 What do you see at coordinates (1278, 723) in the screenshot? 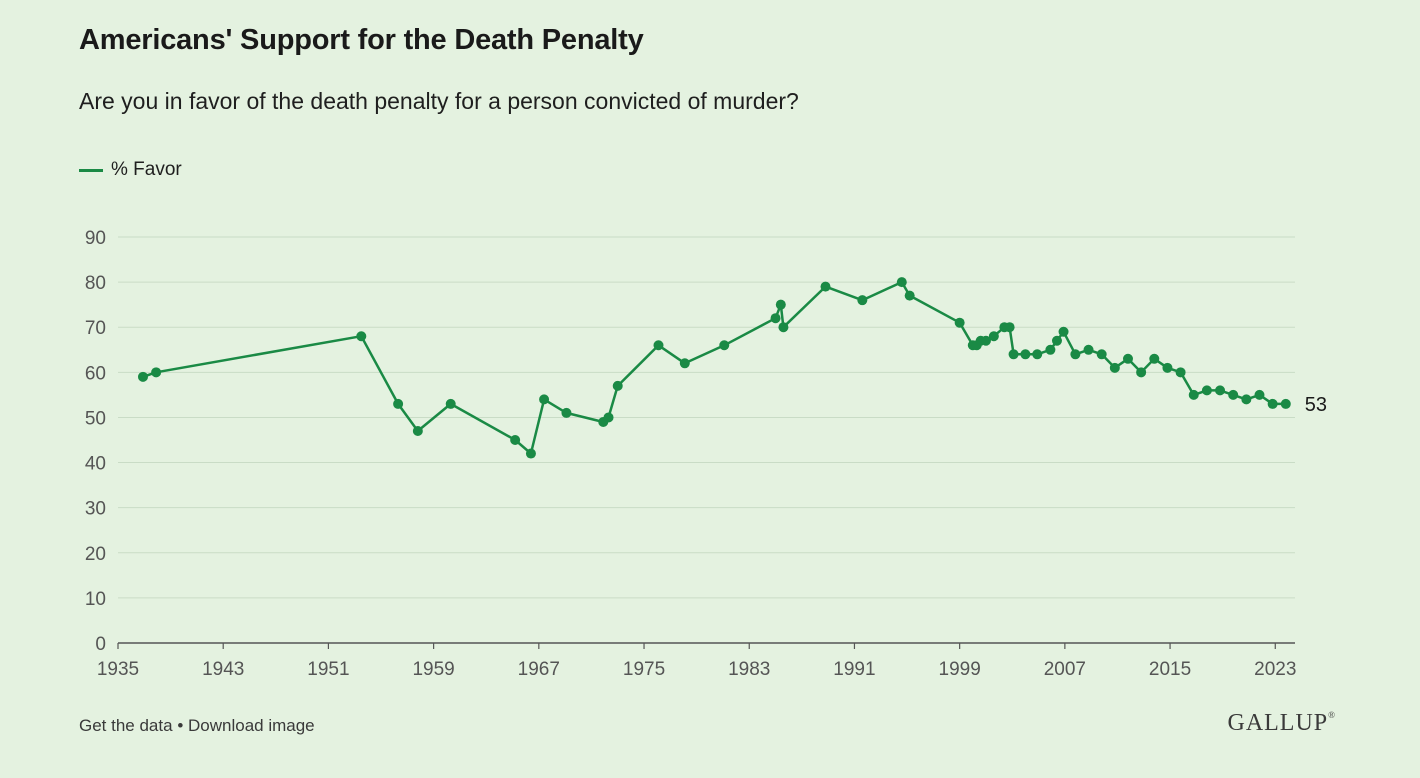
I see `brand-text: GALLUP` at bounding box center [1278, 723].